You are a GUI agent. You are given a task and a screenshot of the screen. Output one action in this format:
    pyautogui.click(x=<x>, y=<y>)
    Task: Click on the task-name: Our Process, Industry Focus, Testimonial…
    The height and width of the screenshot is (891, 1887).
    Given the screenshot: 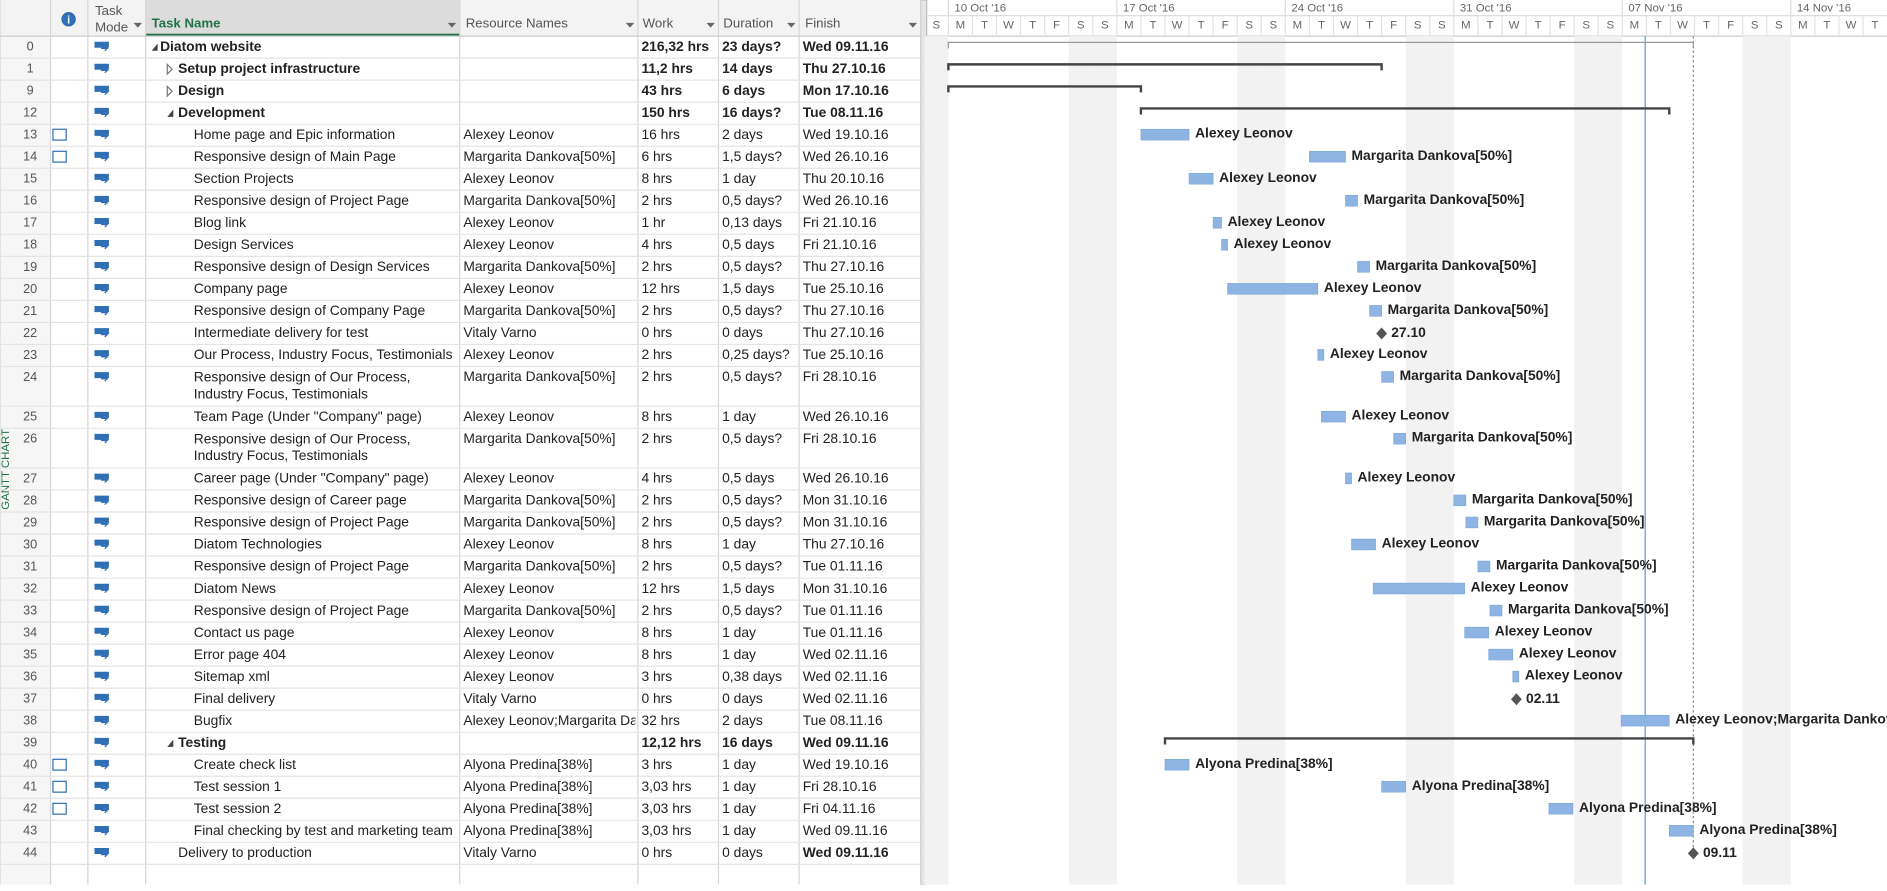 What is the action you would take?
    pyautogui.click(x=323, y=354)
    